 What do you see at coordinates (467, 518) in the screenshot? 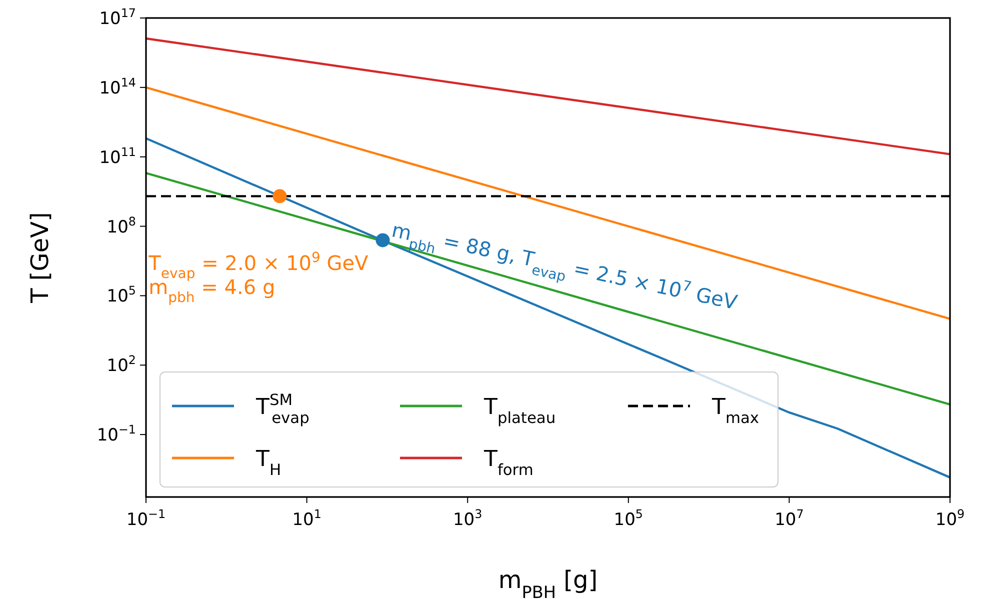
I see `x-tick-label: 10$^{3}$` at bounding box center [467, 518].